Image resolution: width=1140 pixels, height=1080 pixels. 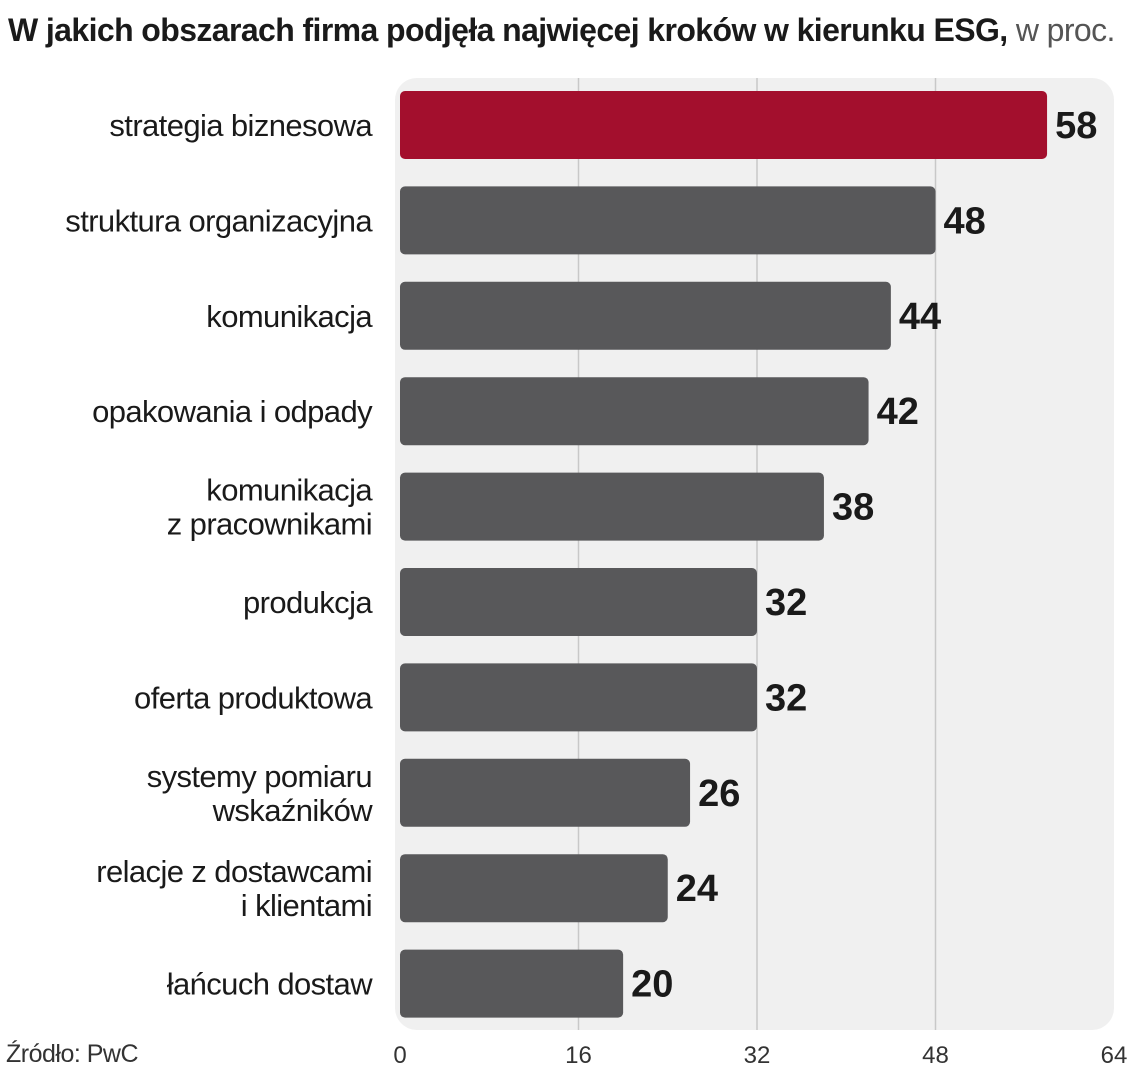 What do you see at coordinates (697, 889) in the screenshot?
I see `bar-value-label: 24` at bounding box center [697, 889].